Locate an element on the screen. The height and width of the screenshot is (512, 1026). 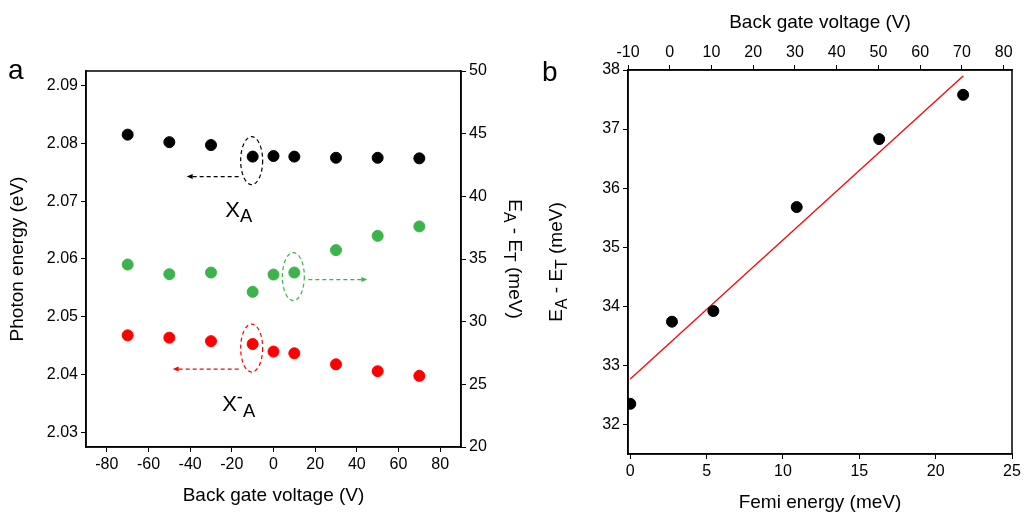
y-tick-label: 2.04 is located at coordinates (62, 374).